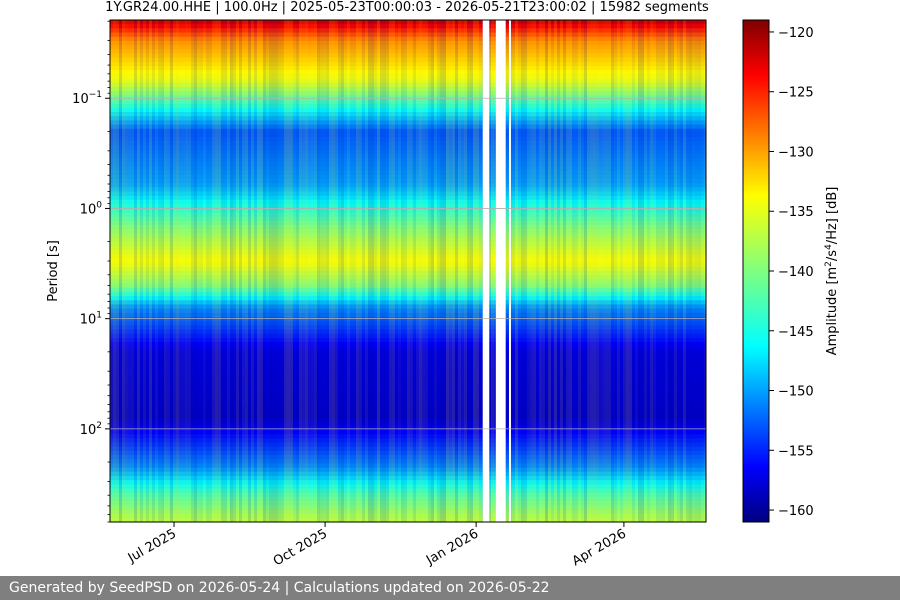 The height and width of the screenshot is (600, 900). I want to click on colorbar-tick-label: −145, so click(796, 332).